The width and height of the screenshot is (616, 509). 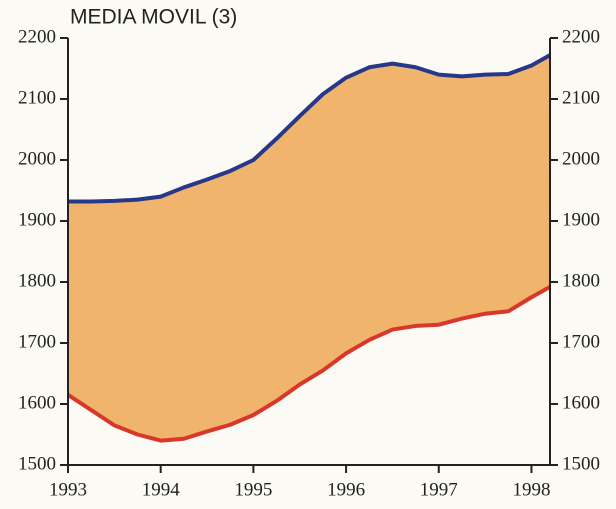 What do you see at coordinates (581, 463) in the screenshot?
I see `y-tick-label-right: 1500` at bounding box center [581, 463].